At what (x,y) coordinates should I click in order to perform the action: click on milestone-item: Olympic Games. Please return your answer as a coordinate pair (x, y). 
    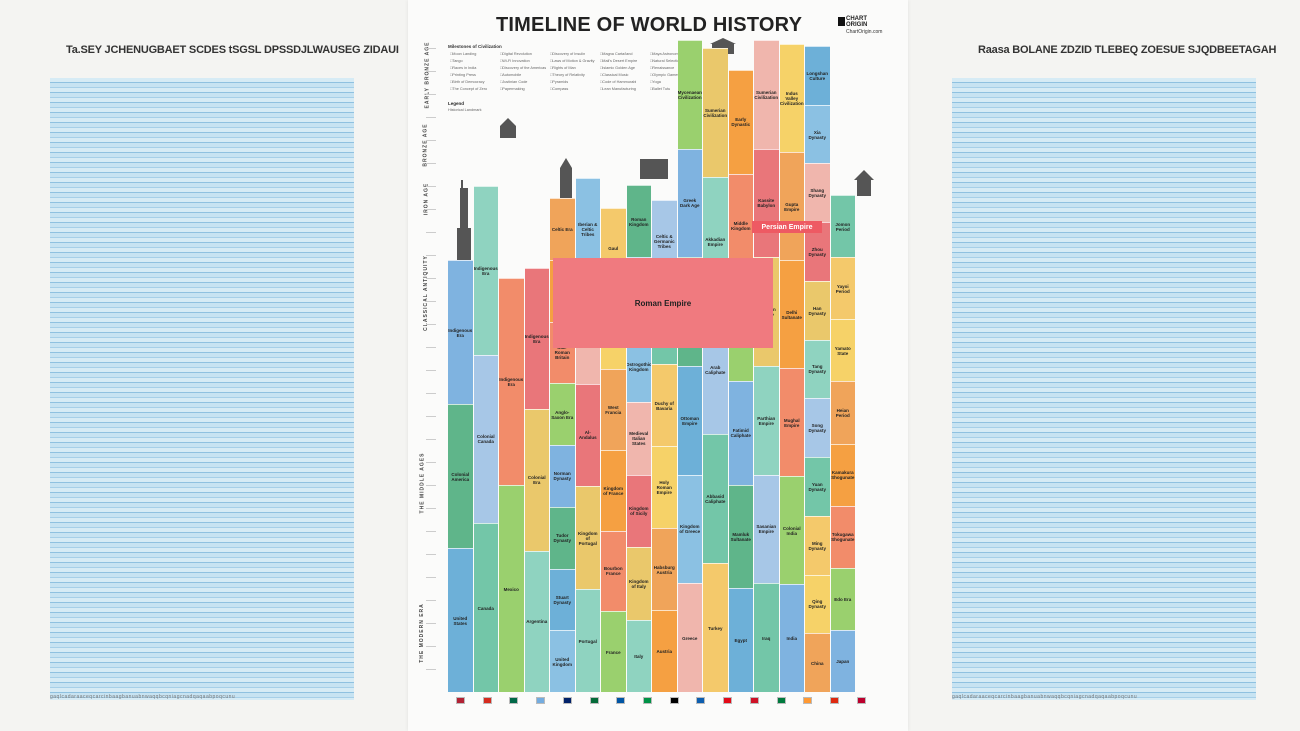
    Looking at the image, I should click on (664, 75).